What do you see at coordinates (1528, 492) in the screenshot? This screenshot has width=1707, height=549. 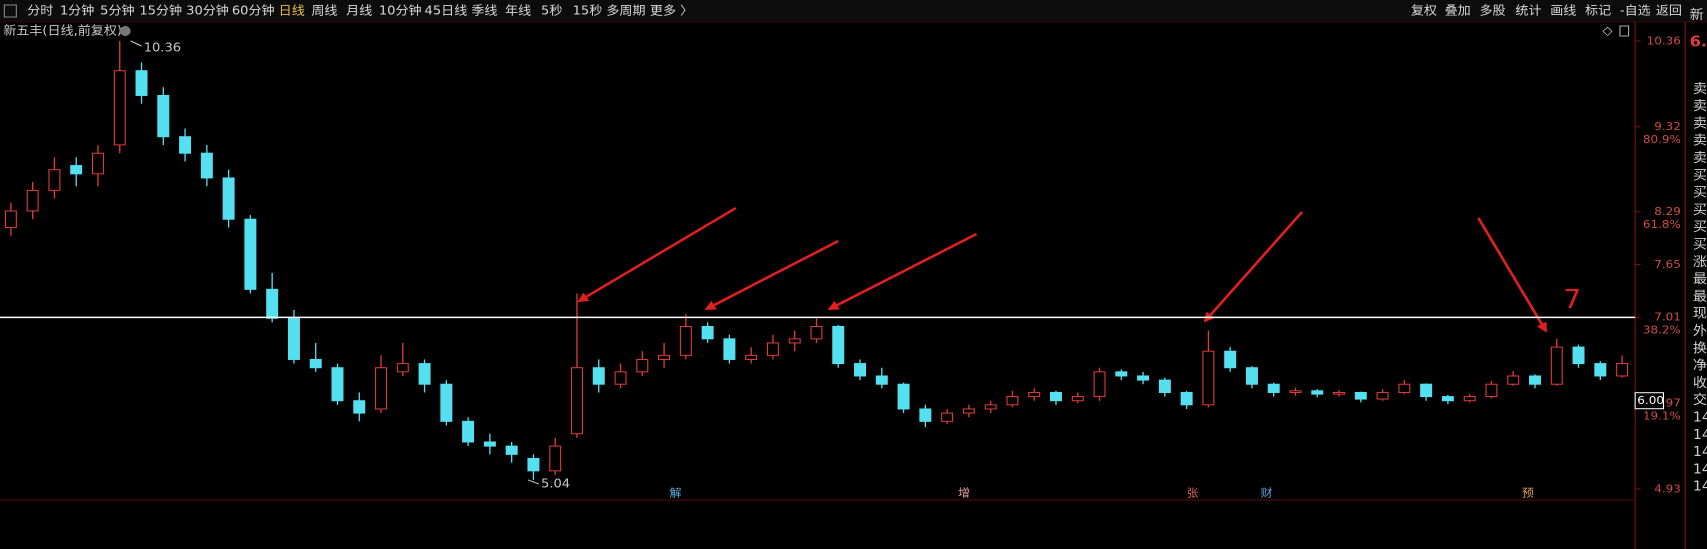 I see `event-marker: 预` at bounding box center [1528, 492].